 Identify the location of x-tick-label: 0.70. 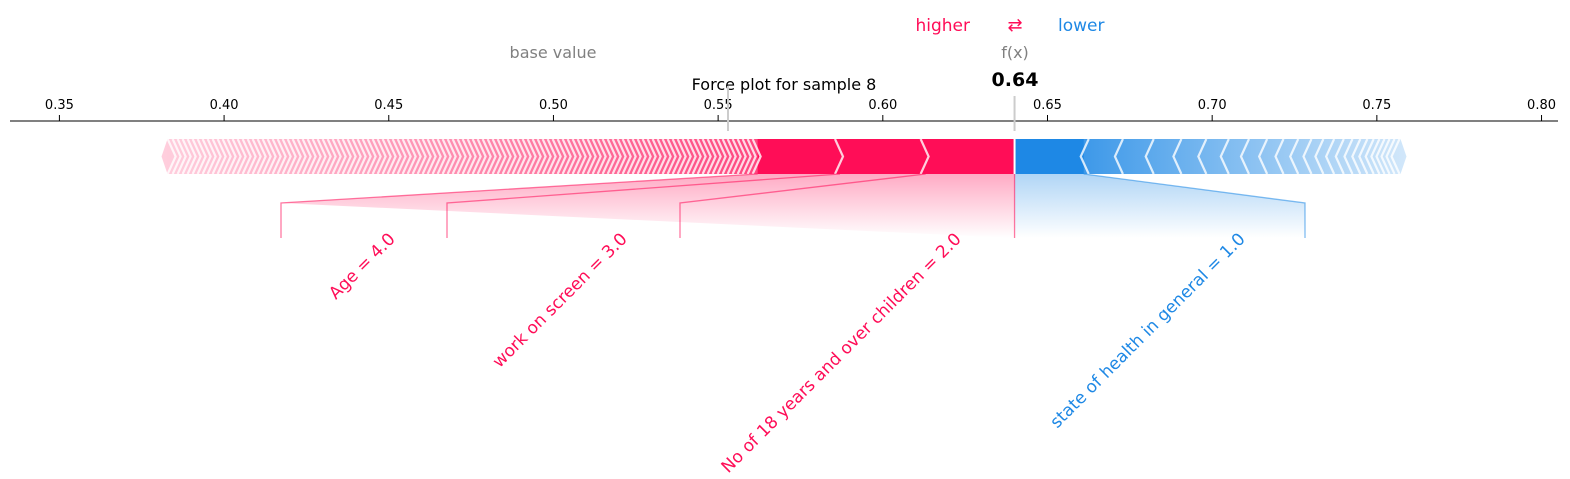
(1212, 105).